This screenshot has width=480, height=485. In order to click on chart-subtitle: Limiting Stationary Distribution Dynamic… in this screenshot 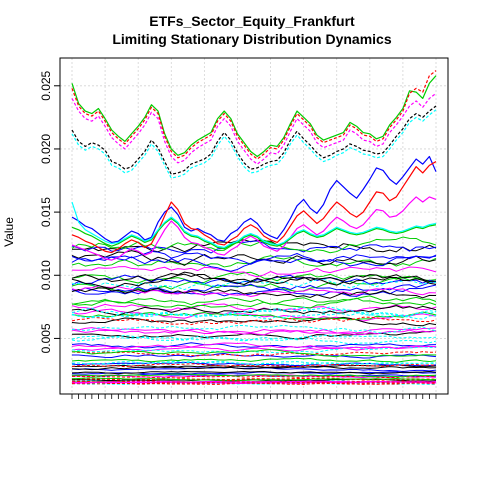, I will do `click(251, 39)`.